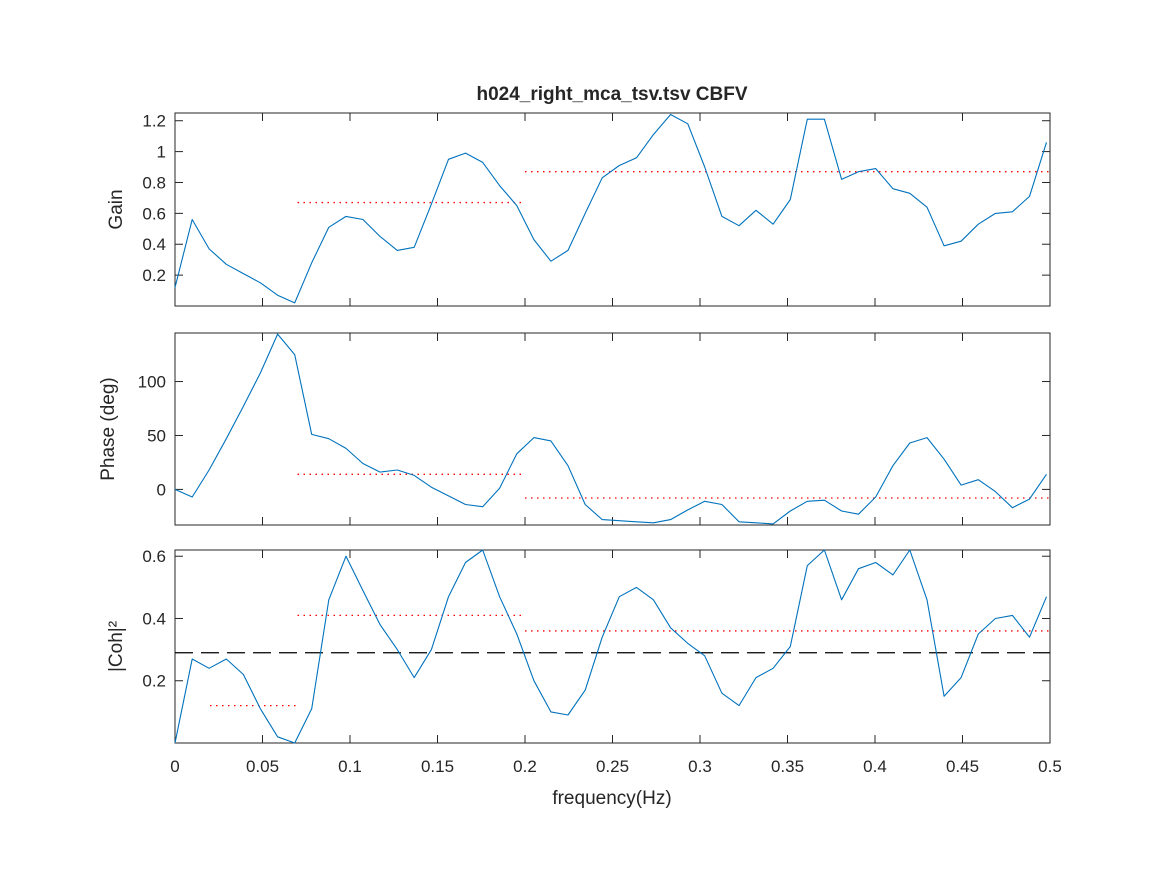 This screenshot has height=875, width=1167. Describe the element at coordinates (154, 244) in the screenshot. I see `gain-ytick-label: 0.4` at that location.